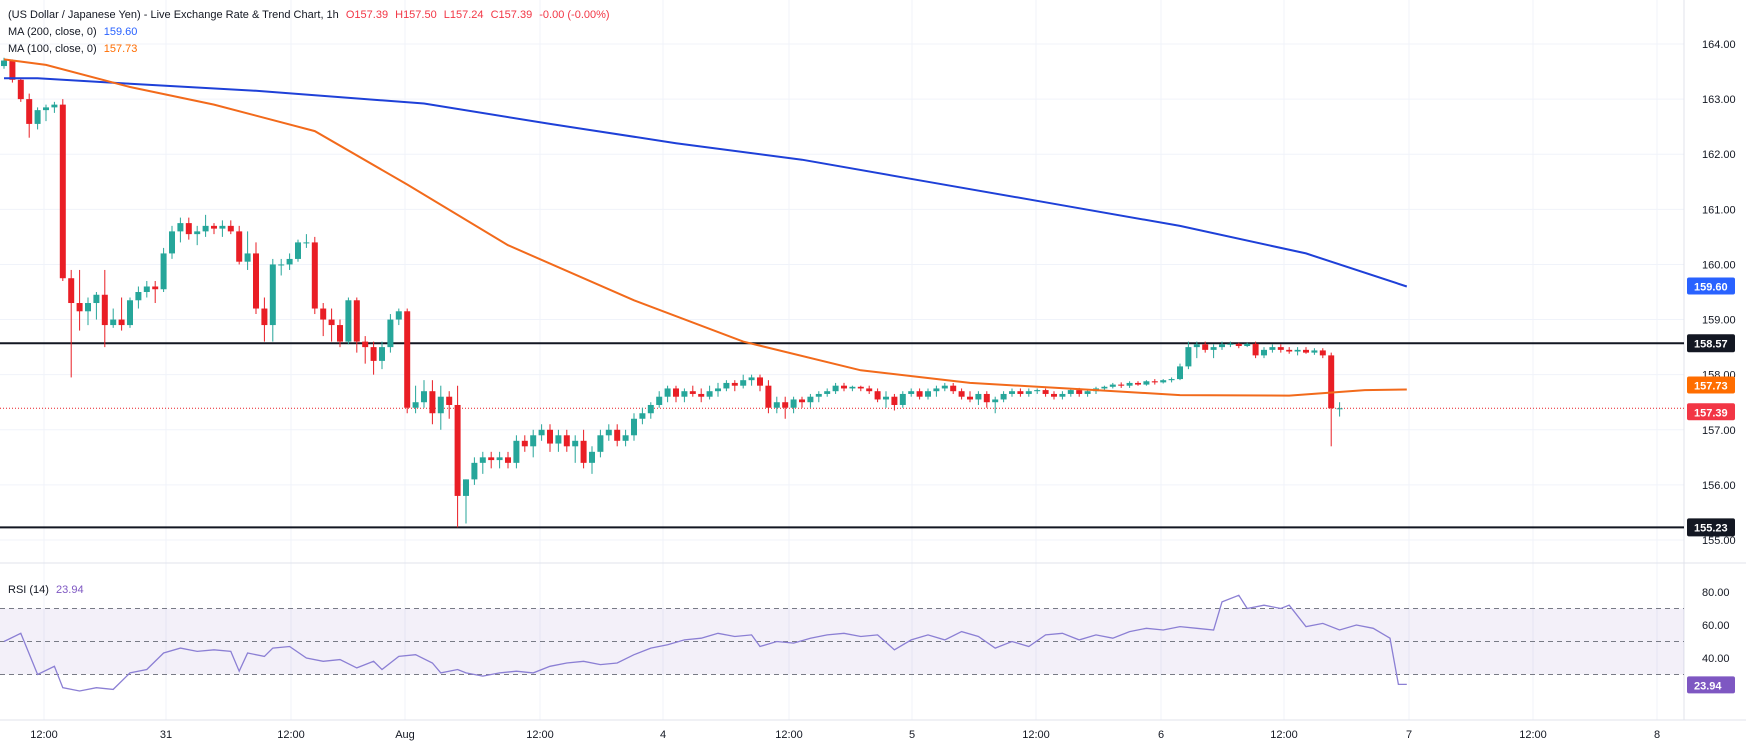 The height and width of the screenshot is (748, 1746). I want to click on rsi-pane: 40.00 60.00 80.00 23.94, so click(867, 640).